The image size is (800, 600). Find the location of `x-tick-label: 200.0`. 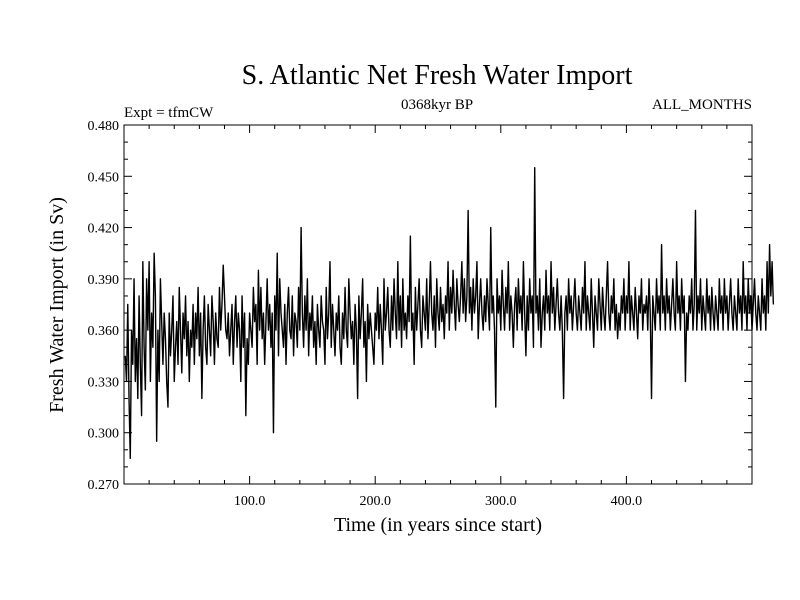

x-tick-label: 200.0 is located at coordinates (375, 501).